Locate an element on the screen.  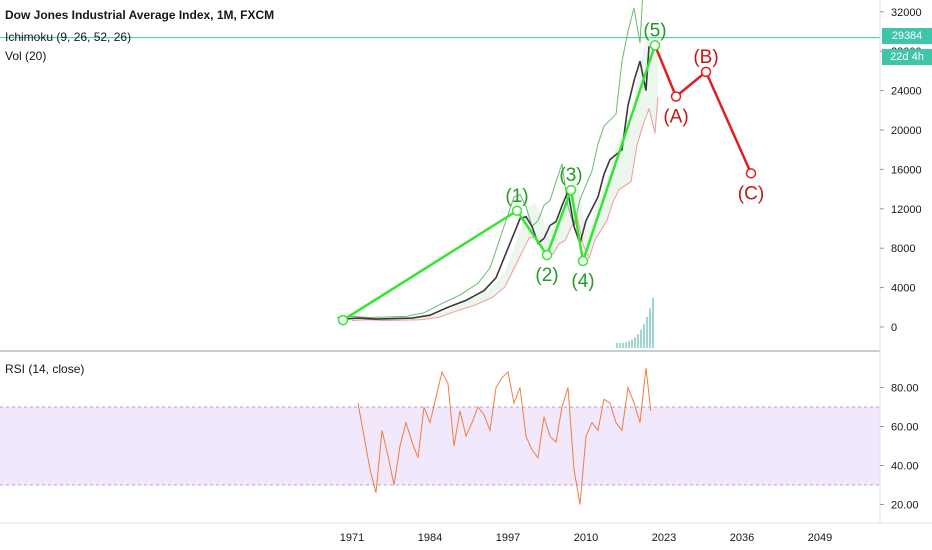
time-tick-label: 2010 is located at coordinates (586, 538).